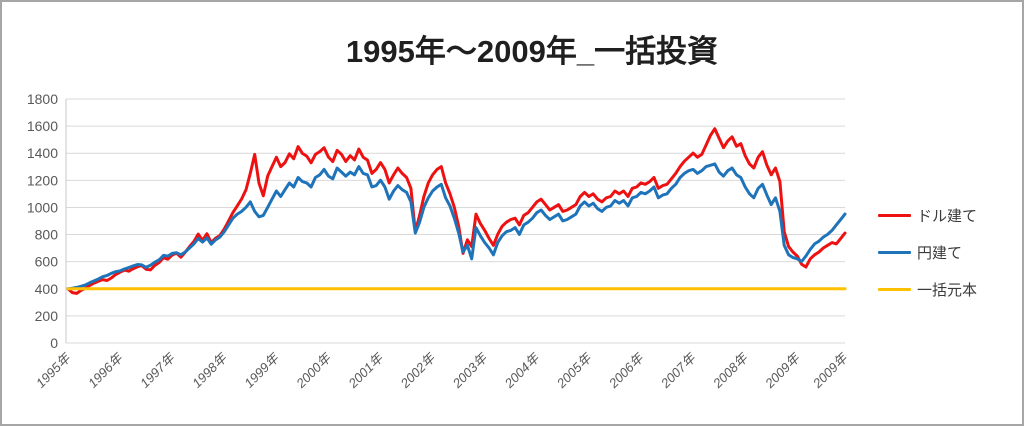  Describe the element at coordinates (532, 51) in the screenshot. I see `chart-title: 1995年〜2009年_一括投資` at that location.